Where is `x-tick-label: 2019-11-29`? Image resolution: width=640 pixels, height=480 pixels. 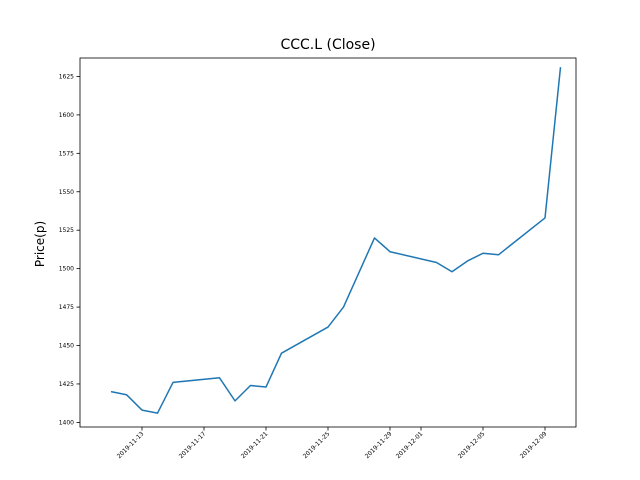 x-tick-label: 2019-11-29 is located at coordinates (379, 445).